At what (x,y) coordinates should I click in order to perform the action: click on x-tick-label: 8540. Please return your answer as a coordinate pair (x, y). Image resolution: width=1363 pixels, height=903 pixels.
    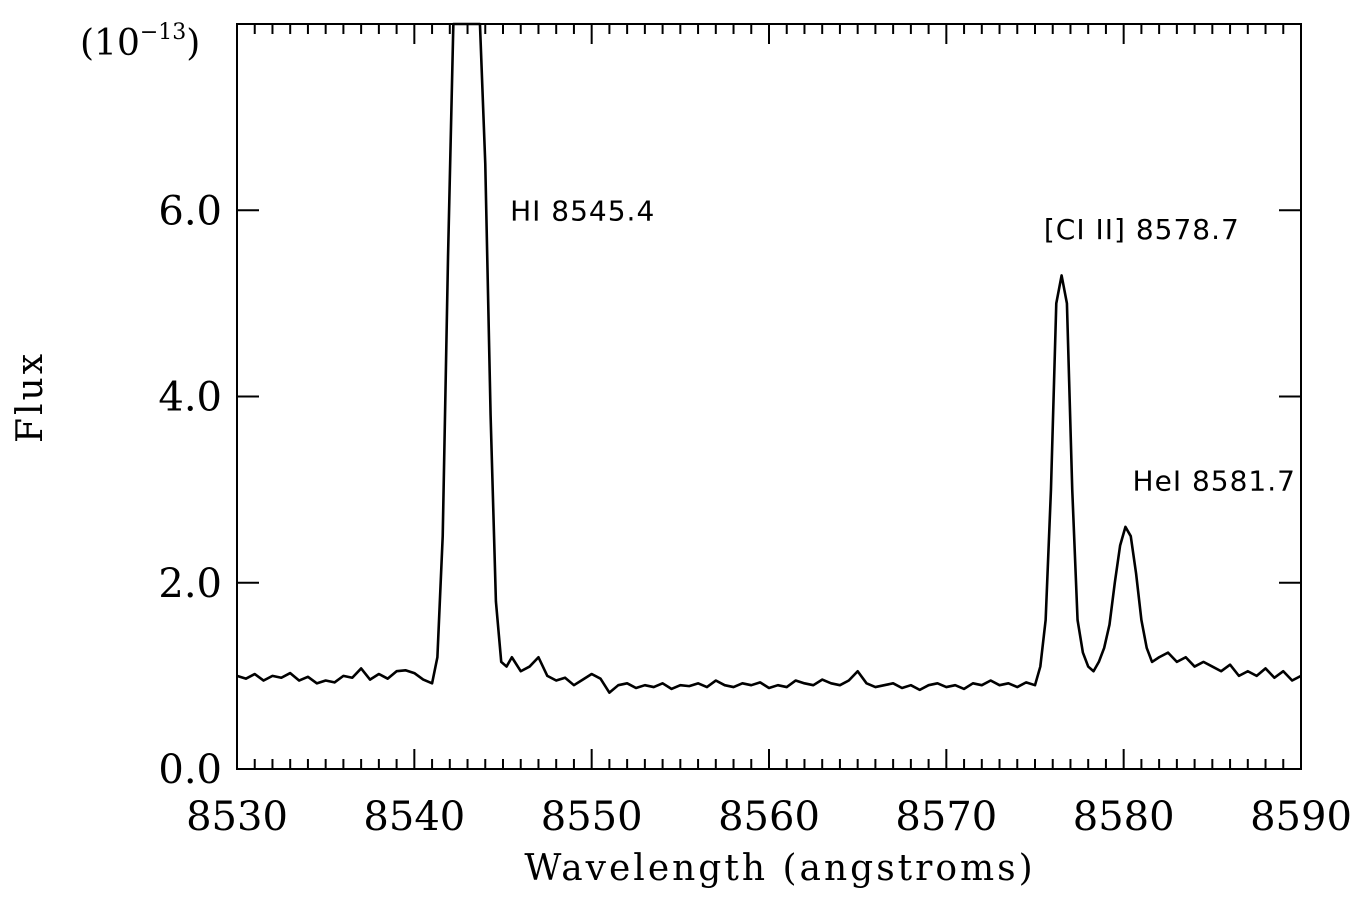
    Looking at the image, I should click on (414, 817).